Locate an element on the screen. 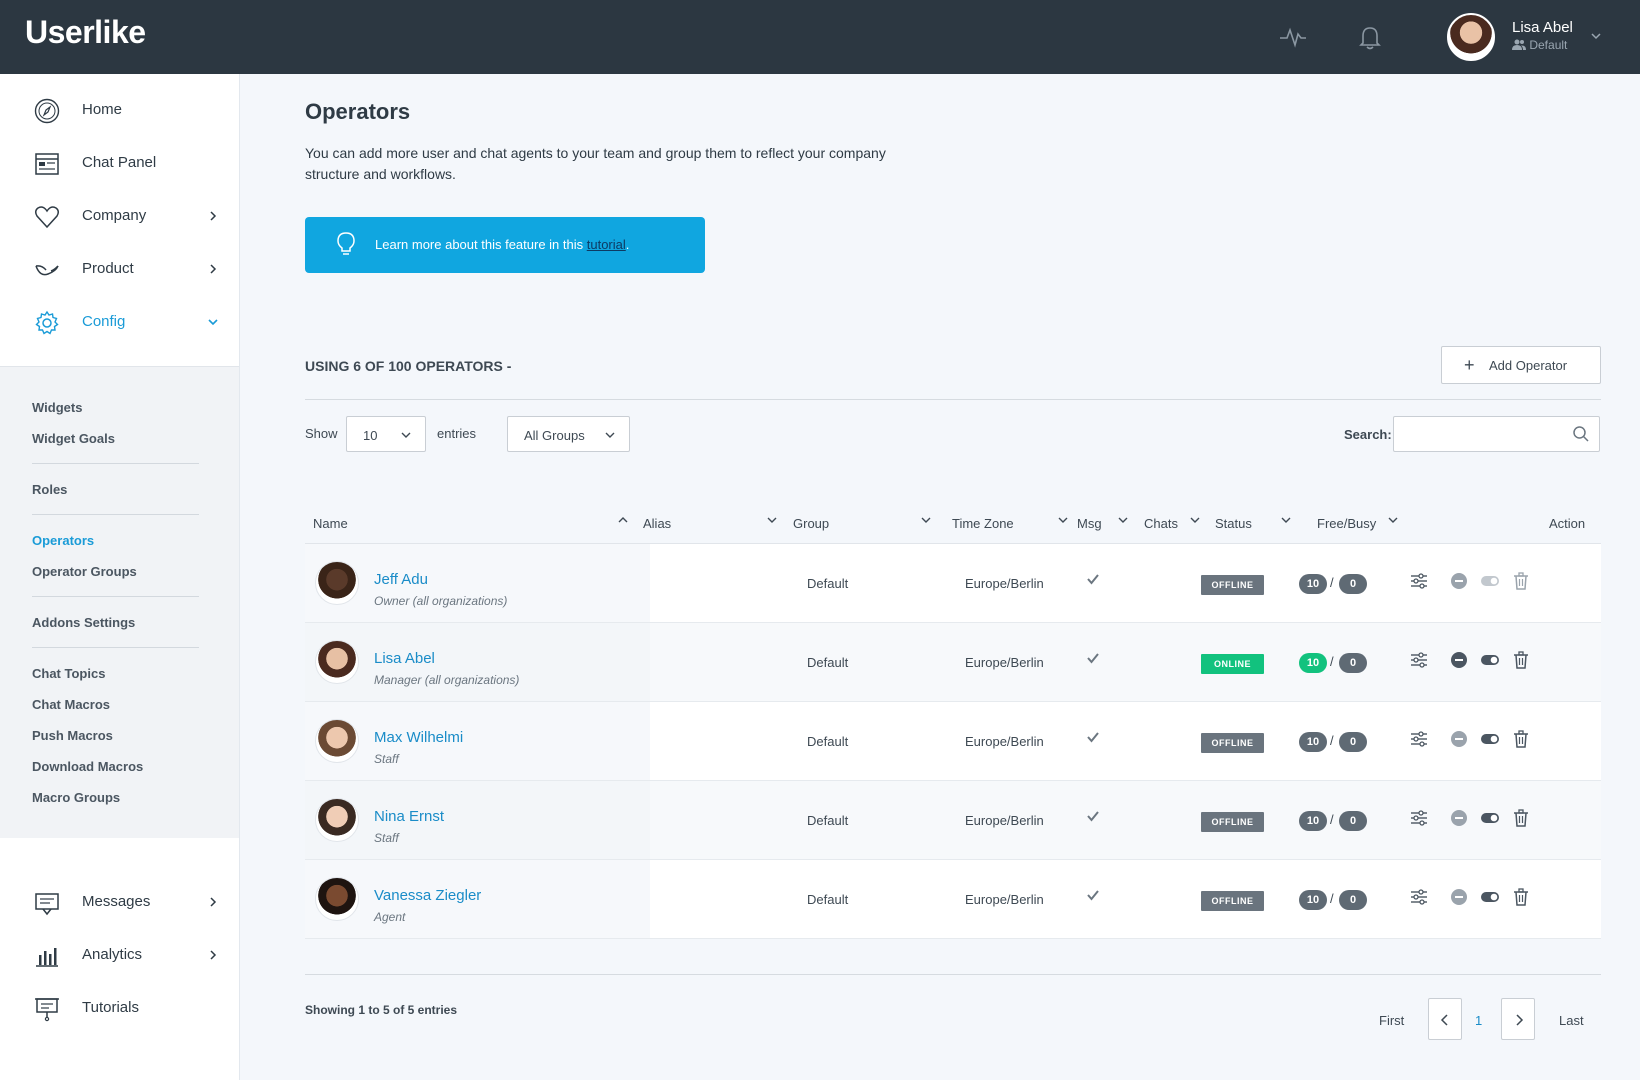  column-name: Name is located at coordinates (330, 523).